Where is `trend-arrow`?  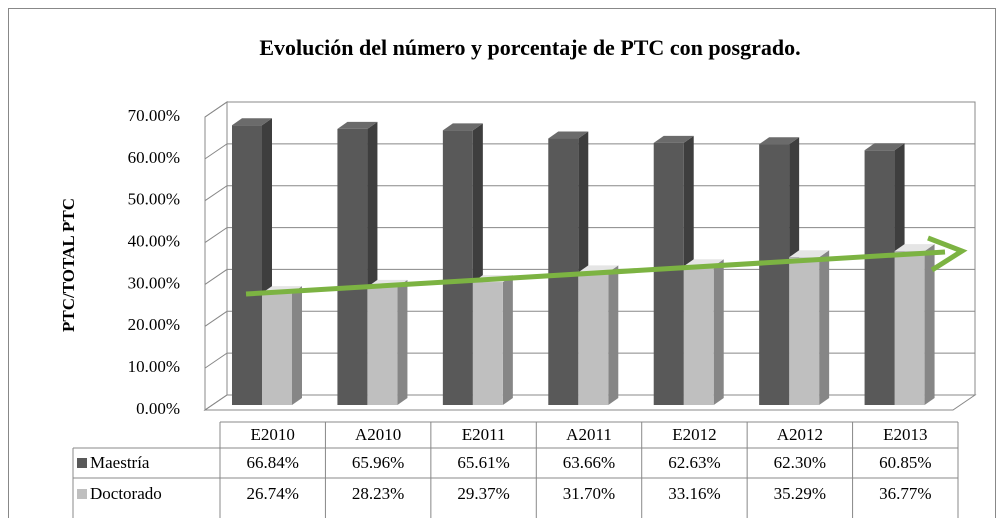 trend-arrow is located at coordinates (606, 266).